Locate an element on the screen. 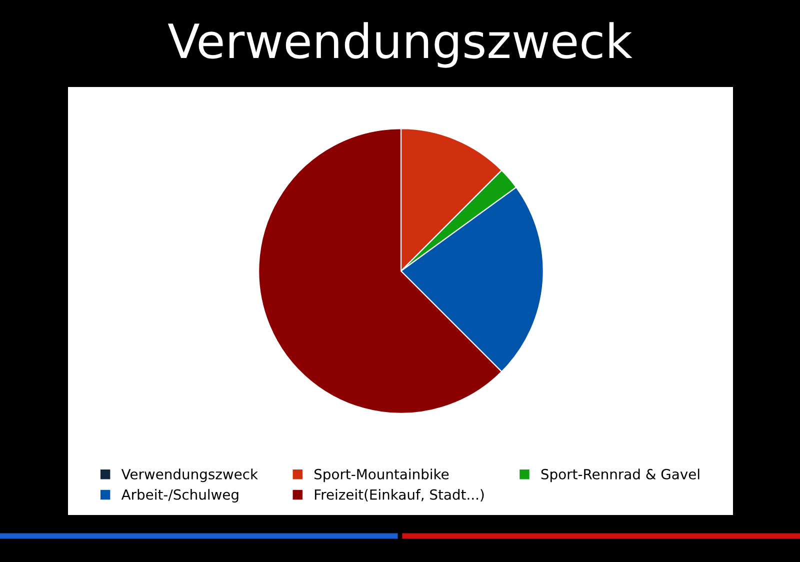 This screenshot has height=562, width=800. legend-label: Arbeit-/Schulweg is located at coordinates (179, 495).